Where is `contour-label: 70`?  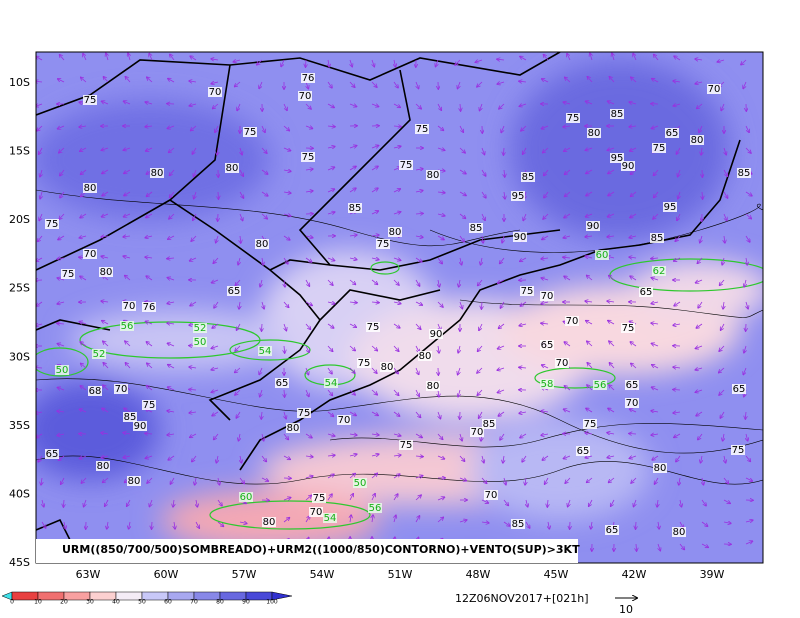
contour-label: 70 is located at coordinates (305, 96).